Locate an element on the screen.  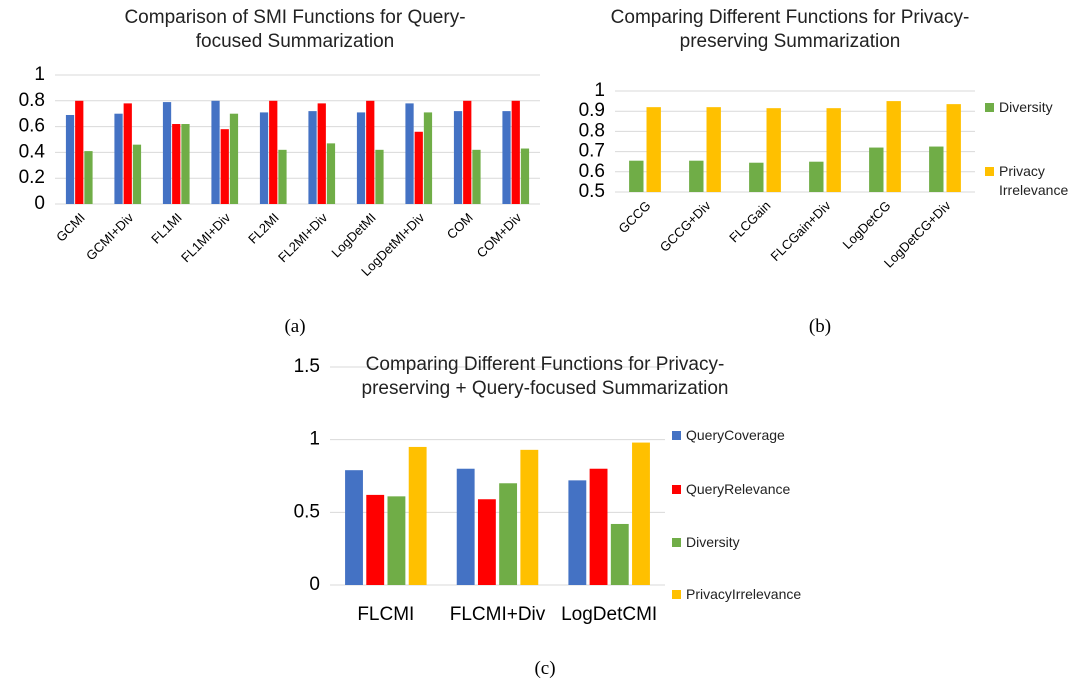
y-tick-label: 0.9 is located at coordinates (592, 110).